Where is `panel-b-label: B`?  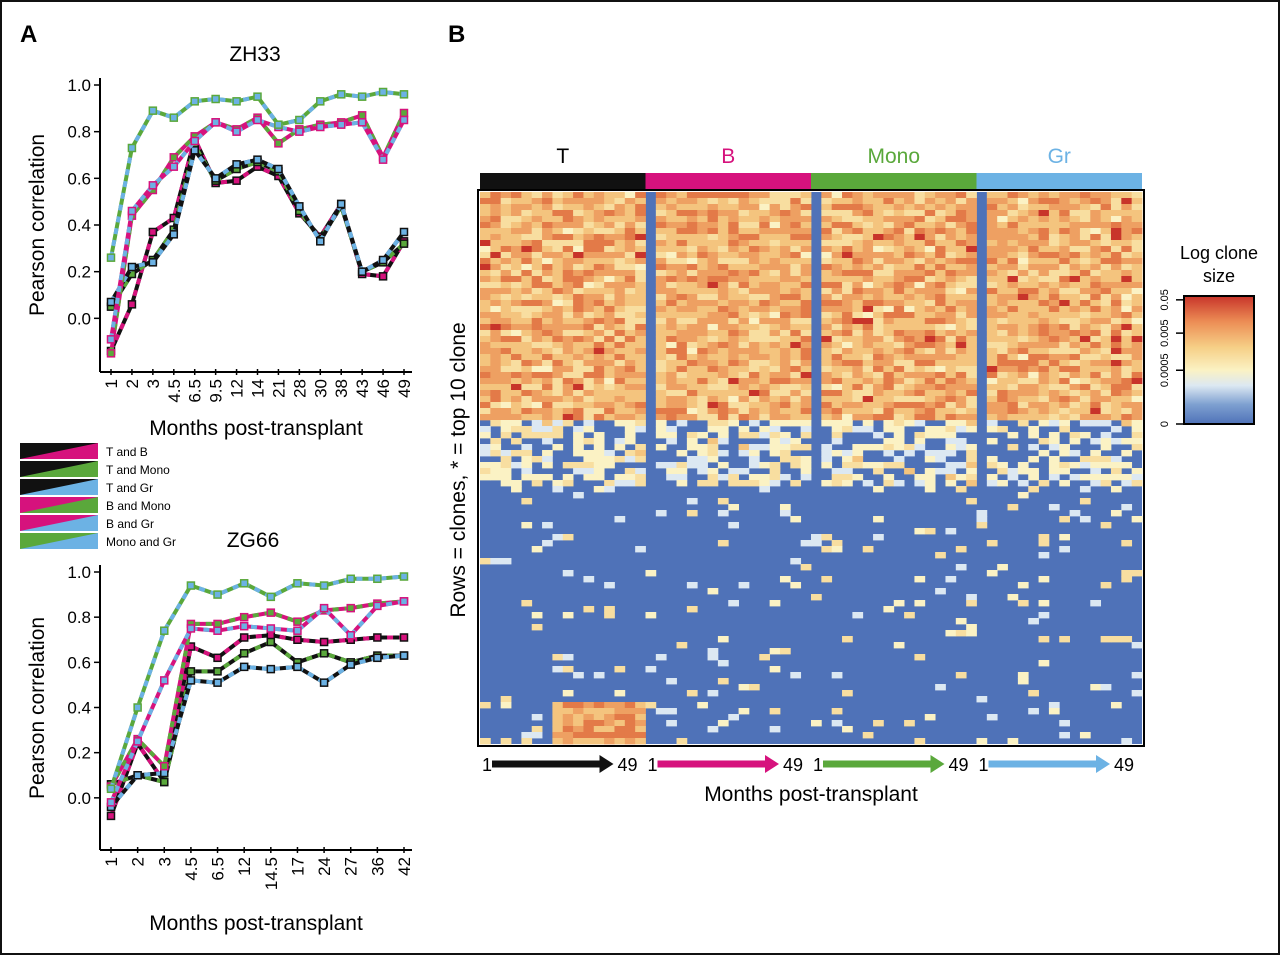
panel-b-label: B is located at coordinates (456, 34).